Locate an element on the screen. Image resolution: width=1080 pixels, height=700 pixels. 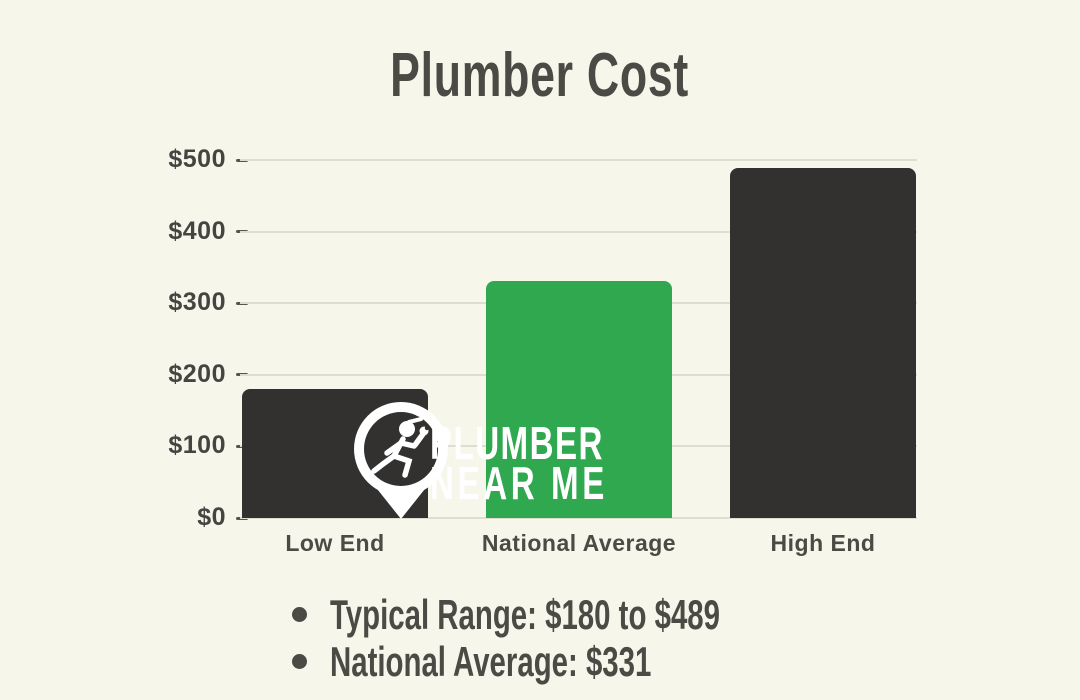
note-text: Typical Range: $180 to $489 is located at coordinates (525, 614).